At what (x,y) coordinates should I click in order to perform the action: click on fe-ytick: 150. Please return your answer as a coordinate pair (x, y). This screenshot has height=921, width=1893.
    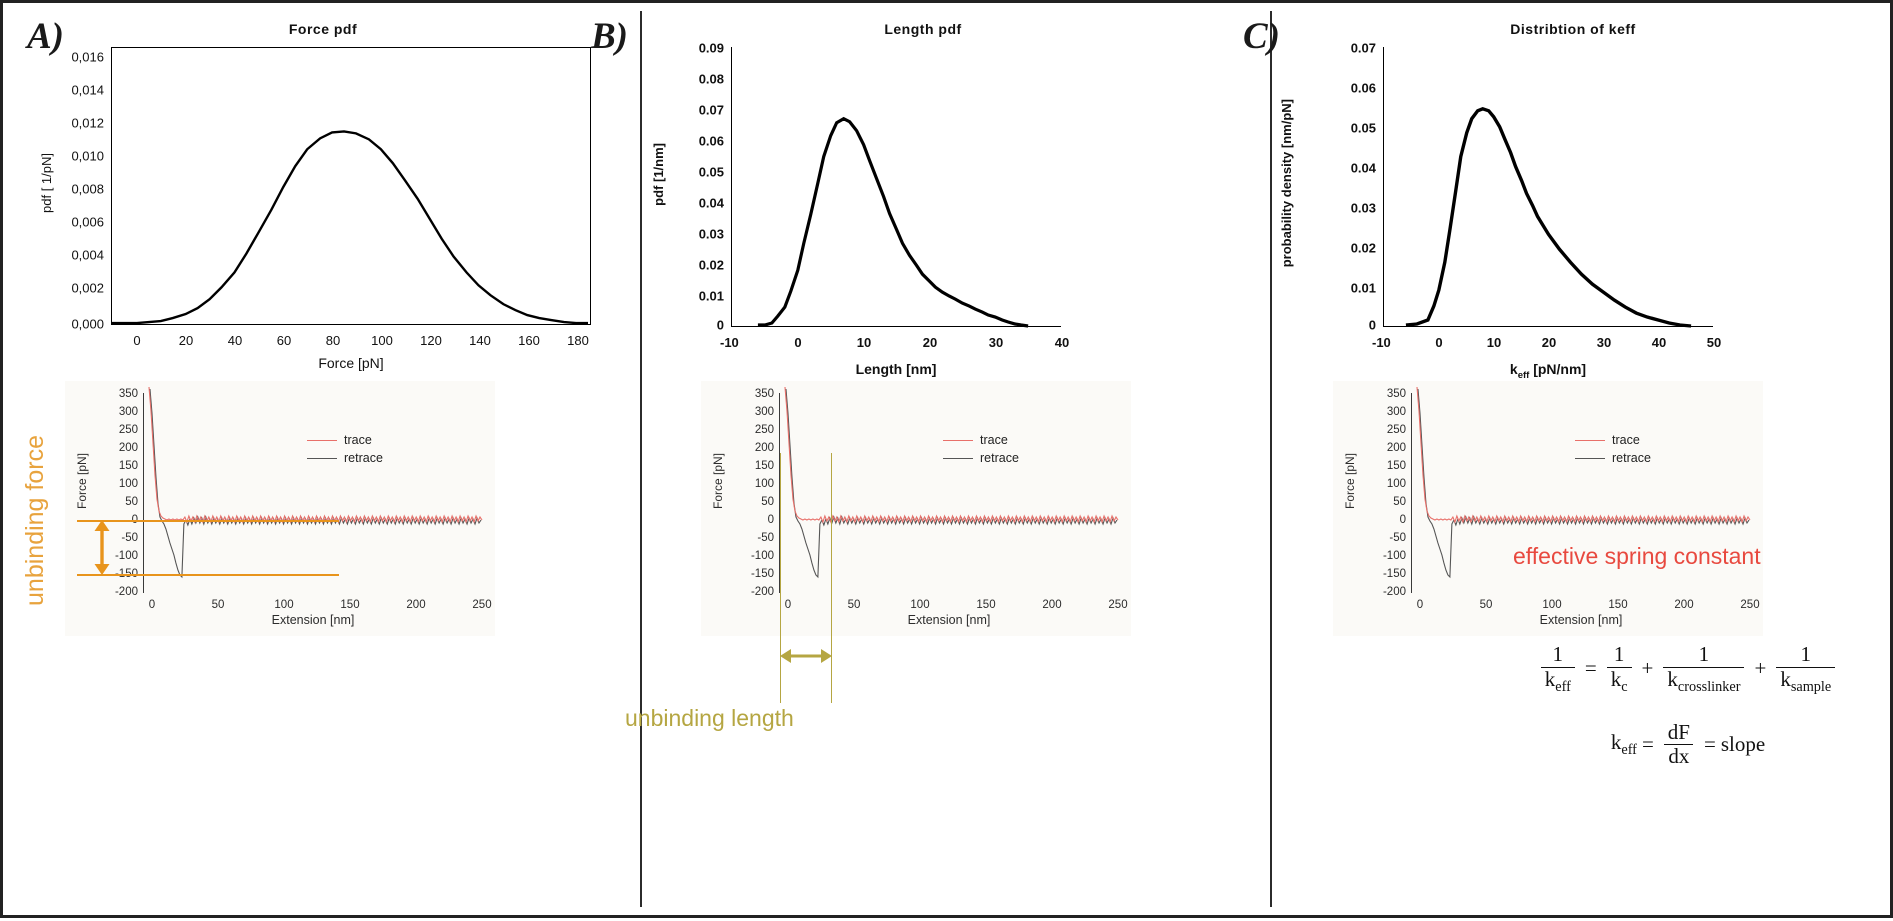
    Looking at the image, I should click on (764, 466).